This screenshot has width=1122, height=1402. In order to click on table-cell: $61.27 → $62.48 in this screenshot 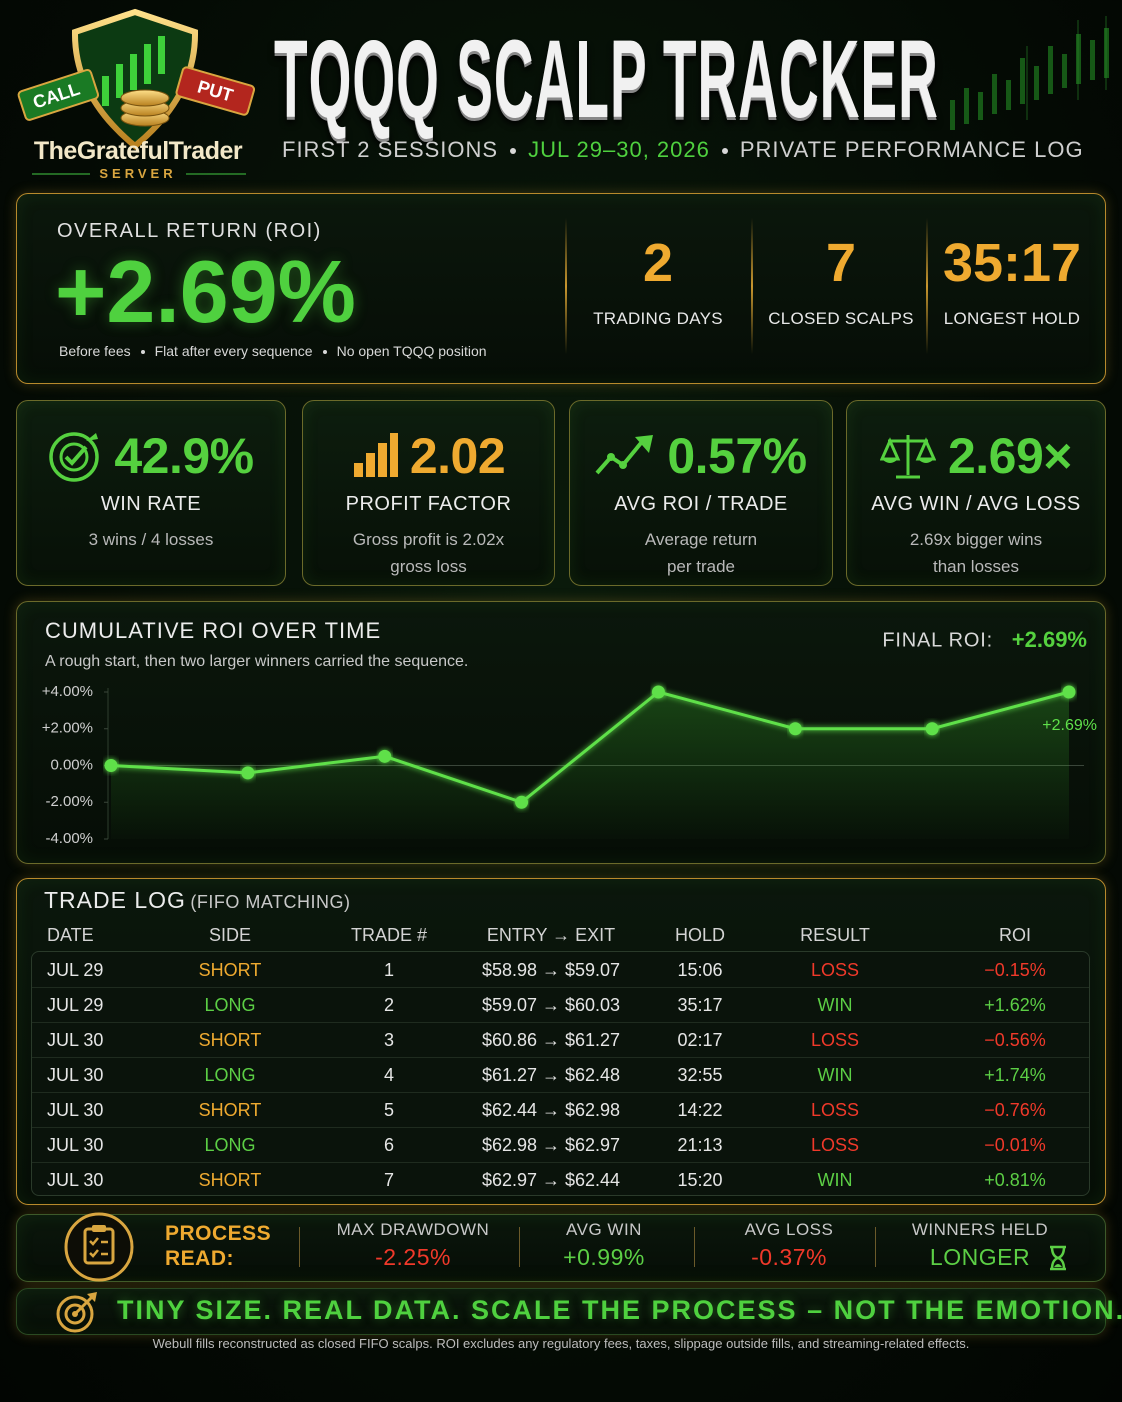, I will do `click(551, 1075)`.